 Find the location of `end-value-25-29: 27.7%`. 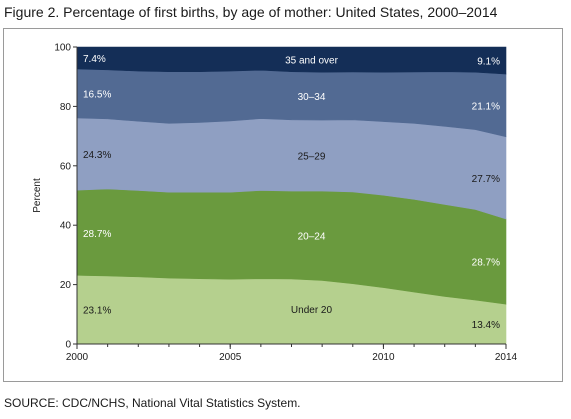

end-value-25-29: 27.7% is located at coordinates (486, 179).